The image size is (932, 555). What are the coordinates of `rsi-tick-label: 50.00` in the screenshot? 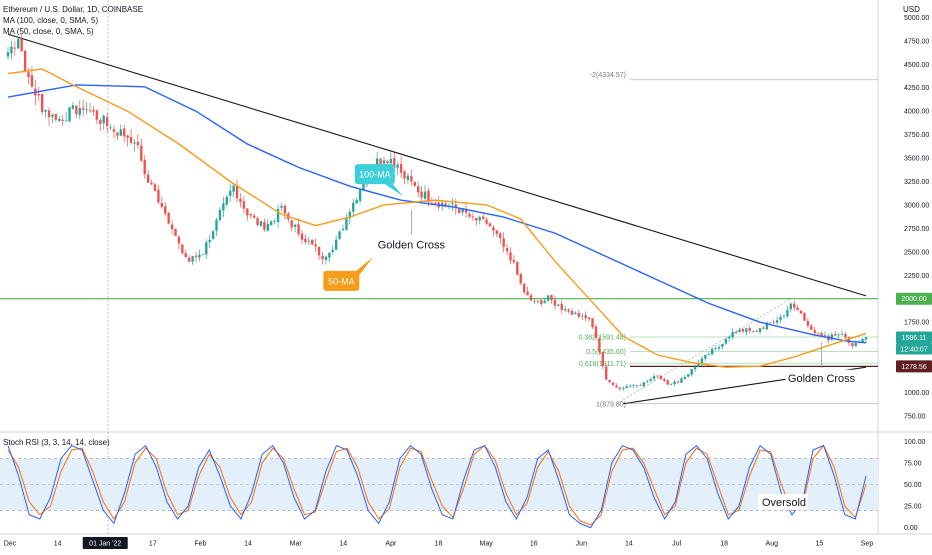 It's located at (913, 485).